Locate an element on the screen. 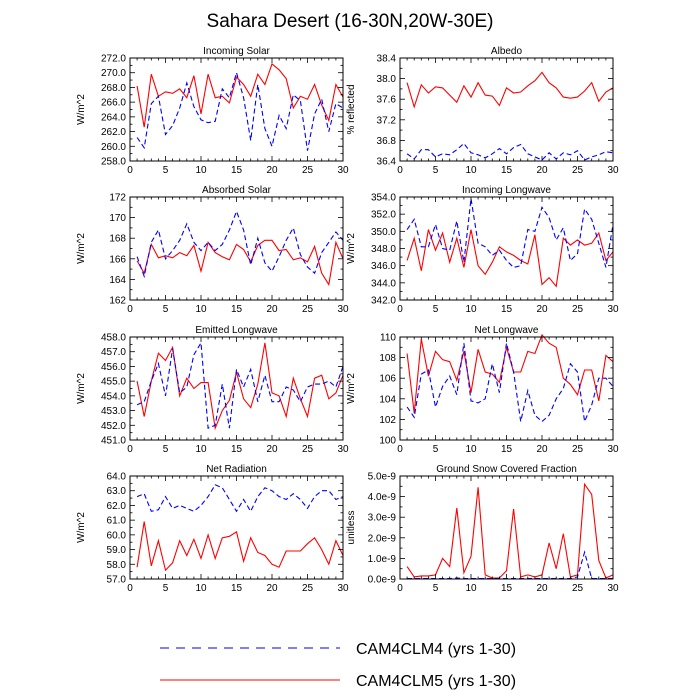 Image resolution: width=700 pixels, height=700 pixels. y-tick-label: 170 is located at coordinates (117, 218).